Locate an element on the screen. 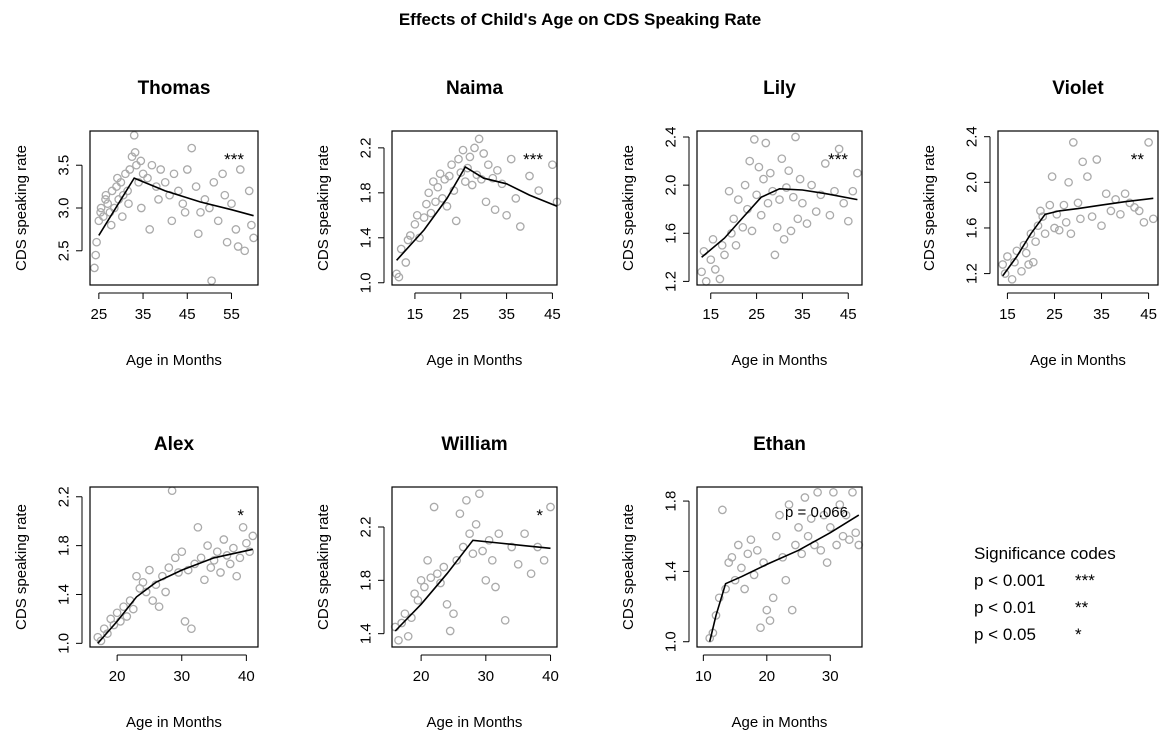 The width and height of the screenshot is (1160, 736). significance-annotation: ** is located at coordinates (1138, 159).